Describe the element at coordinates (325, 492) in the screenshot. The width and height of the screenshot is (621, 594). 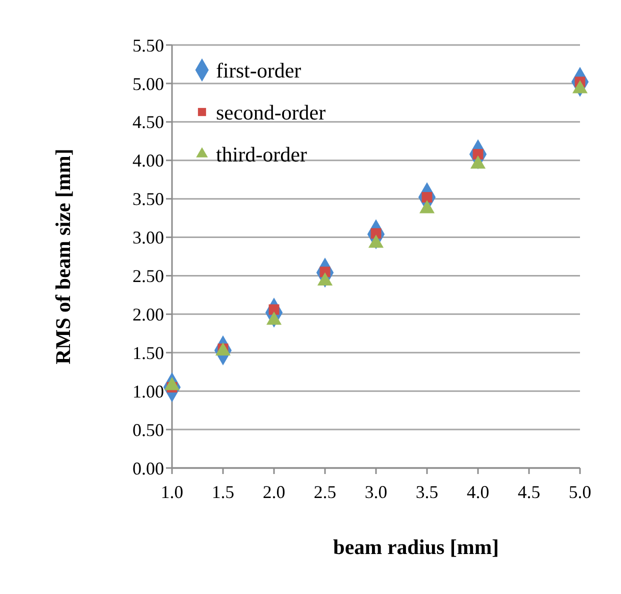
I see `x-tick-label: 2.5` at that location.